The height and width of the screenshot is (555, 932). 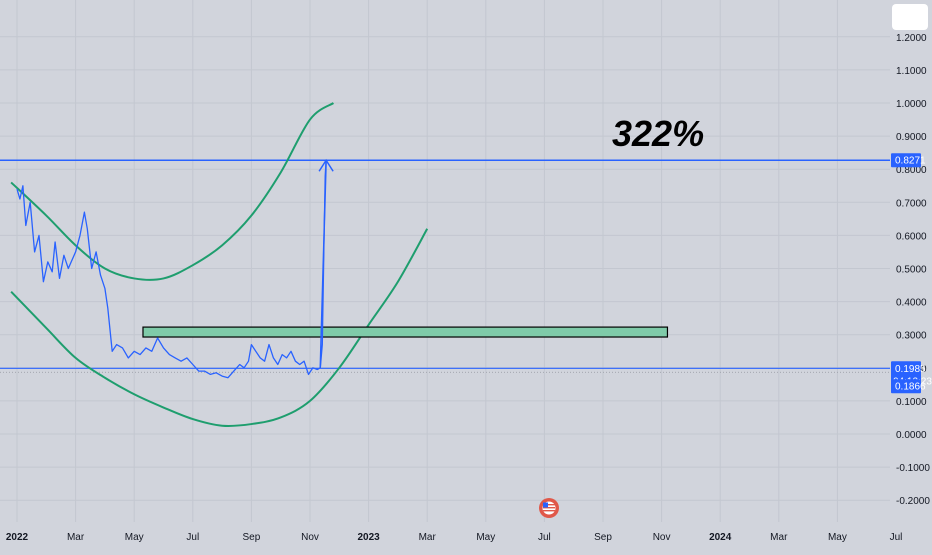 I want to click on x-tick-label: 2024, so click(x=720, y=537).